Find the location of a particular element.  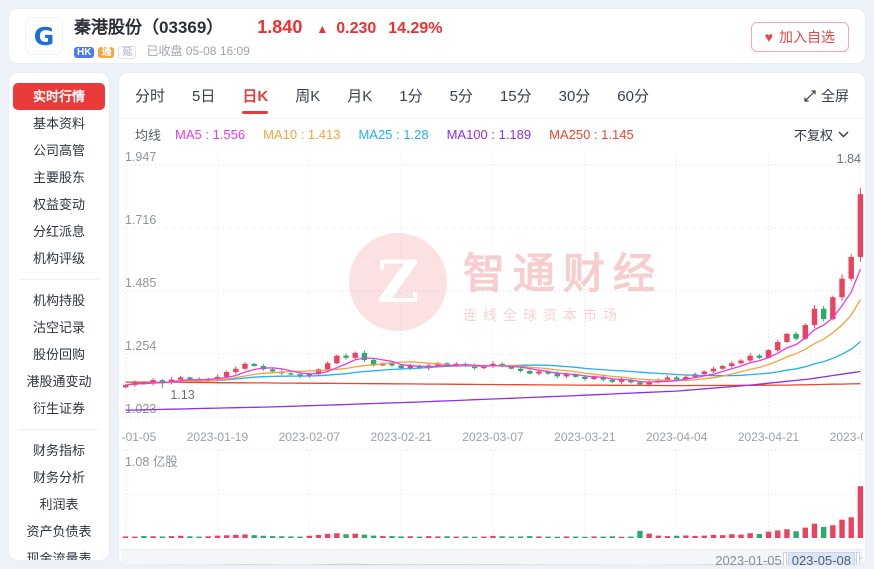

ma-legend-ma25: MA25 : 1.28 is located at coordinates (393, 134).